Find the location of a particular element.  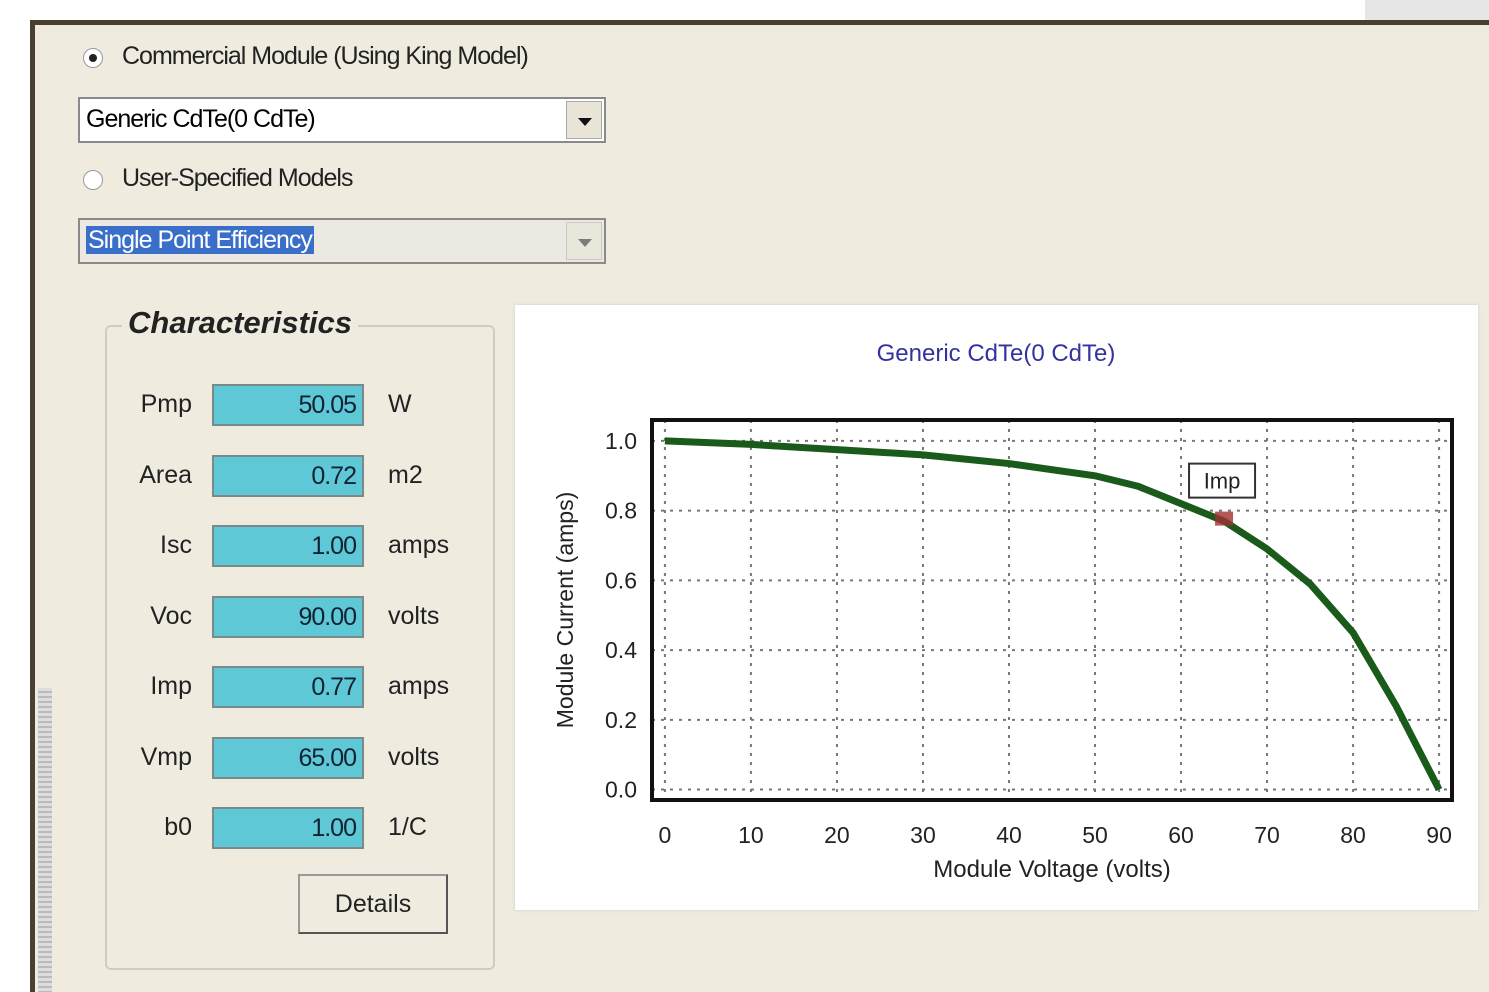

annotation-marker is located at coordinates (1224, 518).